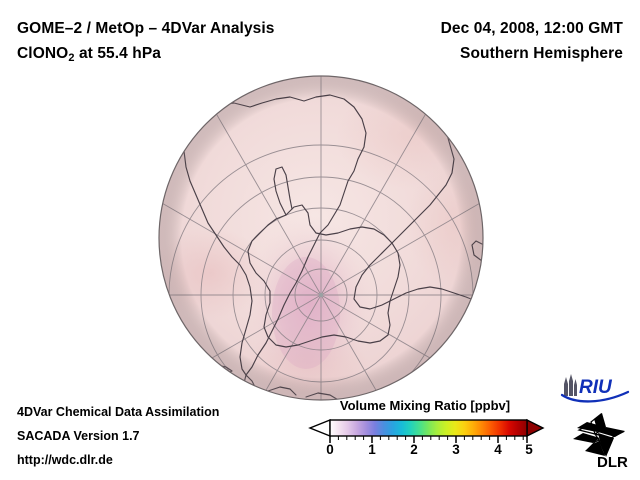 The width and height of the screenshot is (640, 480). I want to click on colorbar-tick-label-1: 1, so click(372, 449).